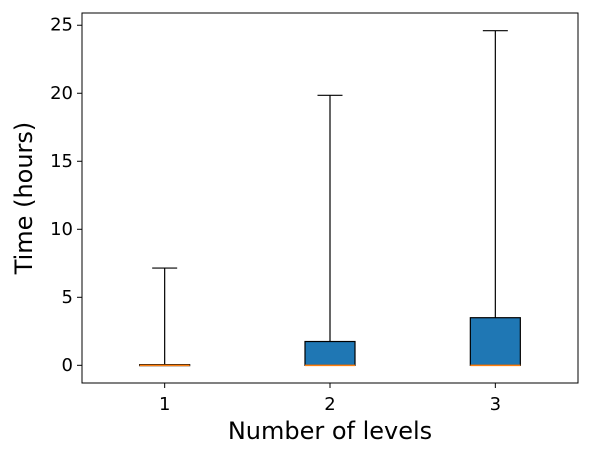  I want to click on x-tick-label: 2, so click(329, 404).